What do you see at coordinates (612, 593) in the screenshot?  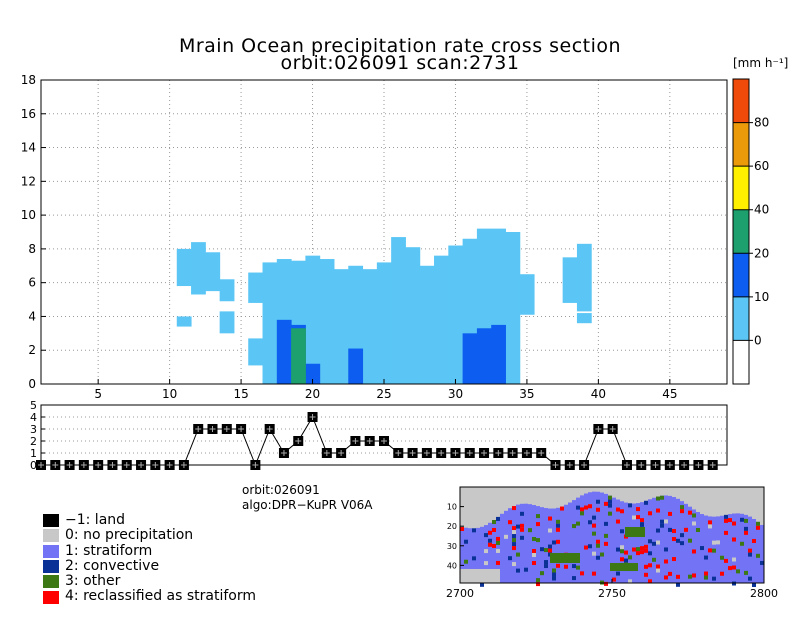 I see `map-x-tick-label: 2750` at bounding box center [612, 593].